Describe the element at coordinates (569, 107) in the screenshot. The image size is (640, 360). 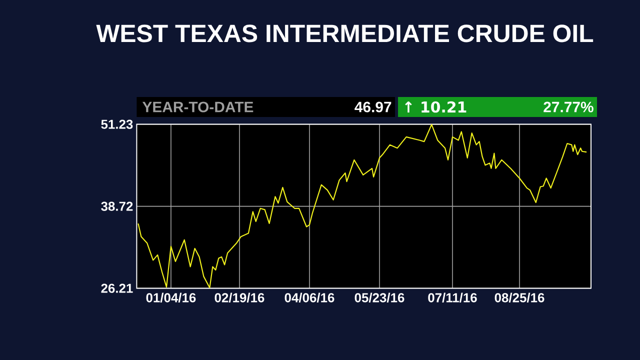
I see `text: 27.77%` at that location.